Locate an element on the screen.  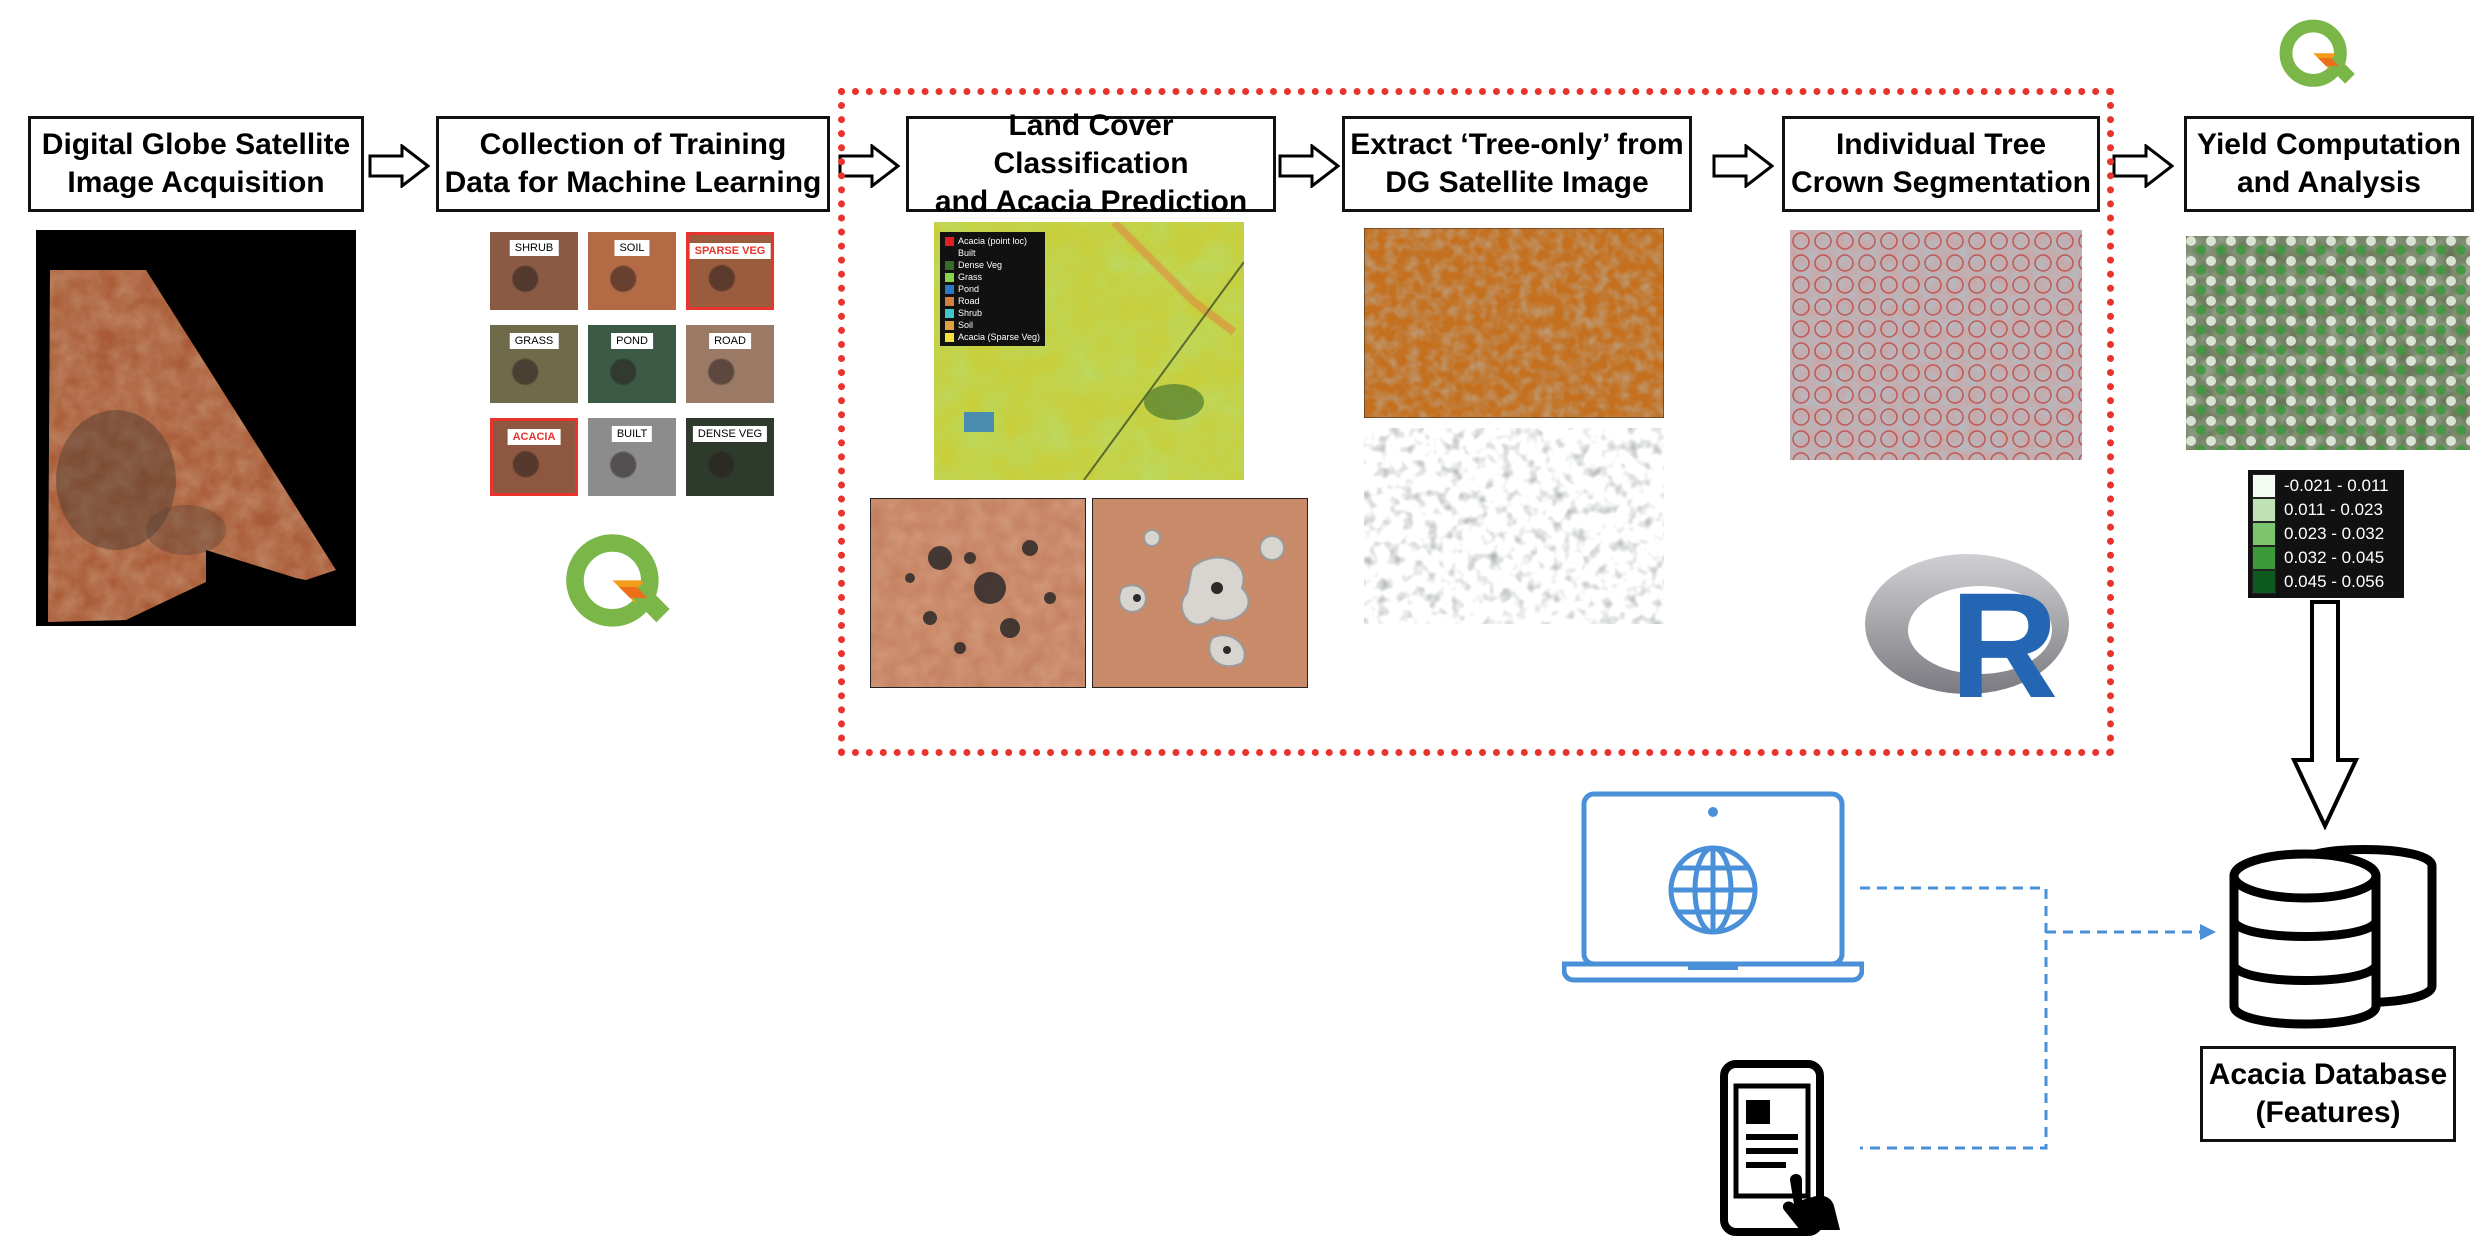
mobile-phone-icon is located at coordinates (1780, 1148).